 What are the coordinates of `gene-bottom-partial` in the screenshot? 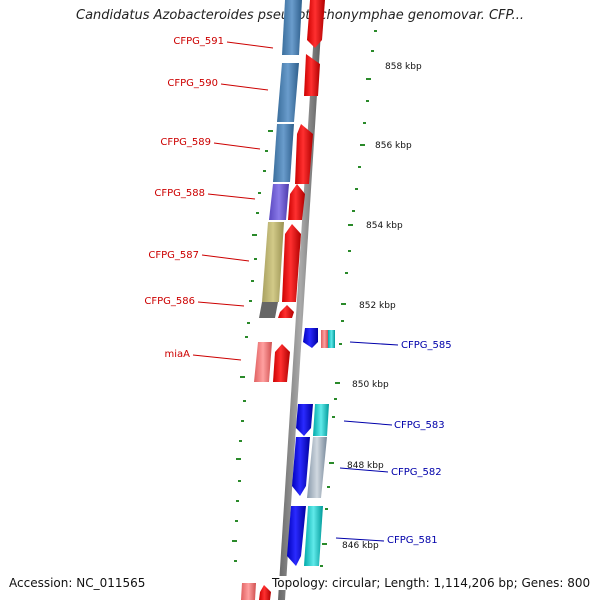 It's located at (256, 591).